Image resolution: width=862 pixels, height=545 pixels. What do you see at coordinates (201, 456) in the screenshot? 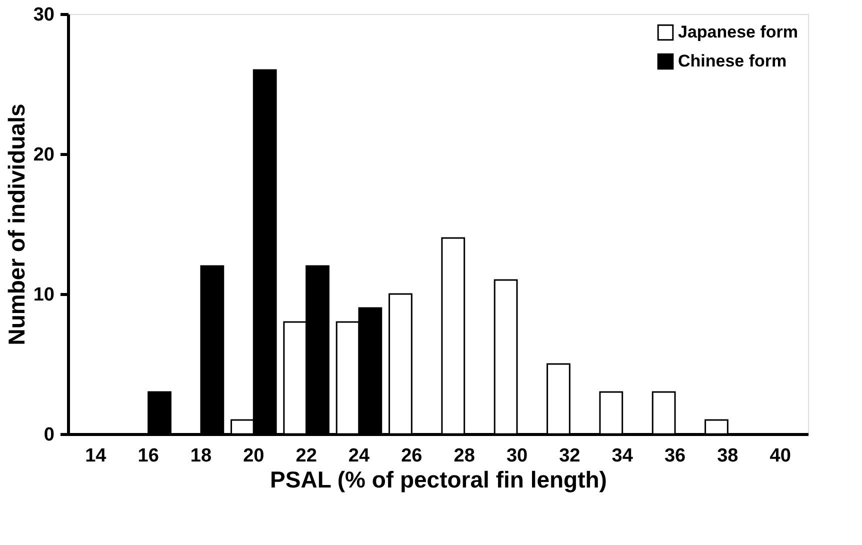
I see `x-tick-label: 18` at bounding box center [201, 456].